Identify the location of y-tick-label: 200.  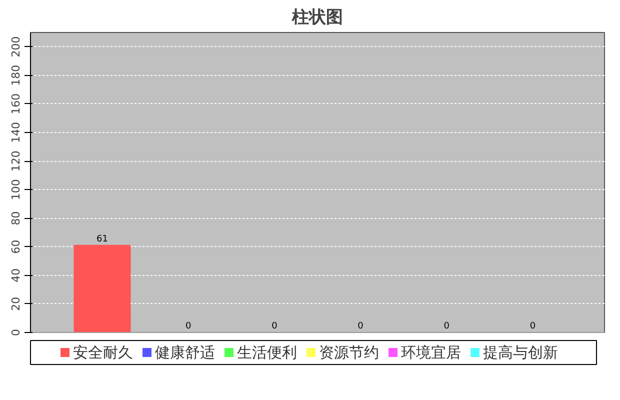
(16, 47).